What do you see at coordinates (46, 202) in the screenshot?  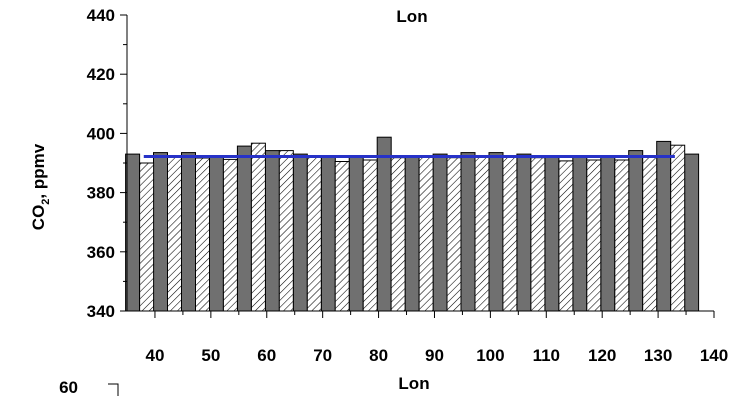 I see `y-axis-label-sub: 2` at bounding box center [46, 202].